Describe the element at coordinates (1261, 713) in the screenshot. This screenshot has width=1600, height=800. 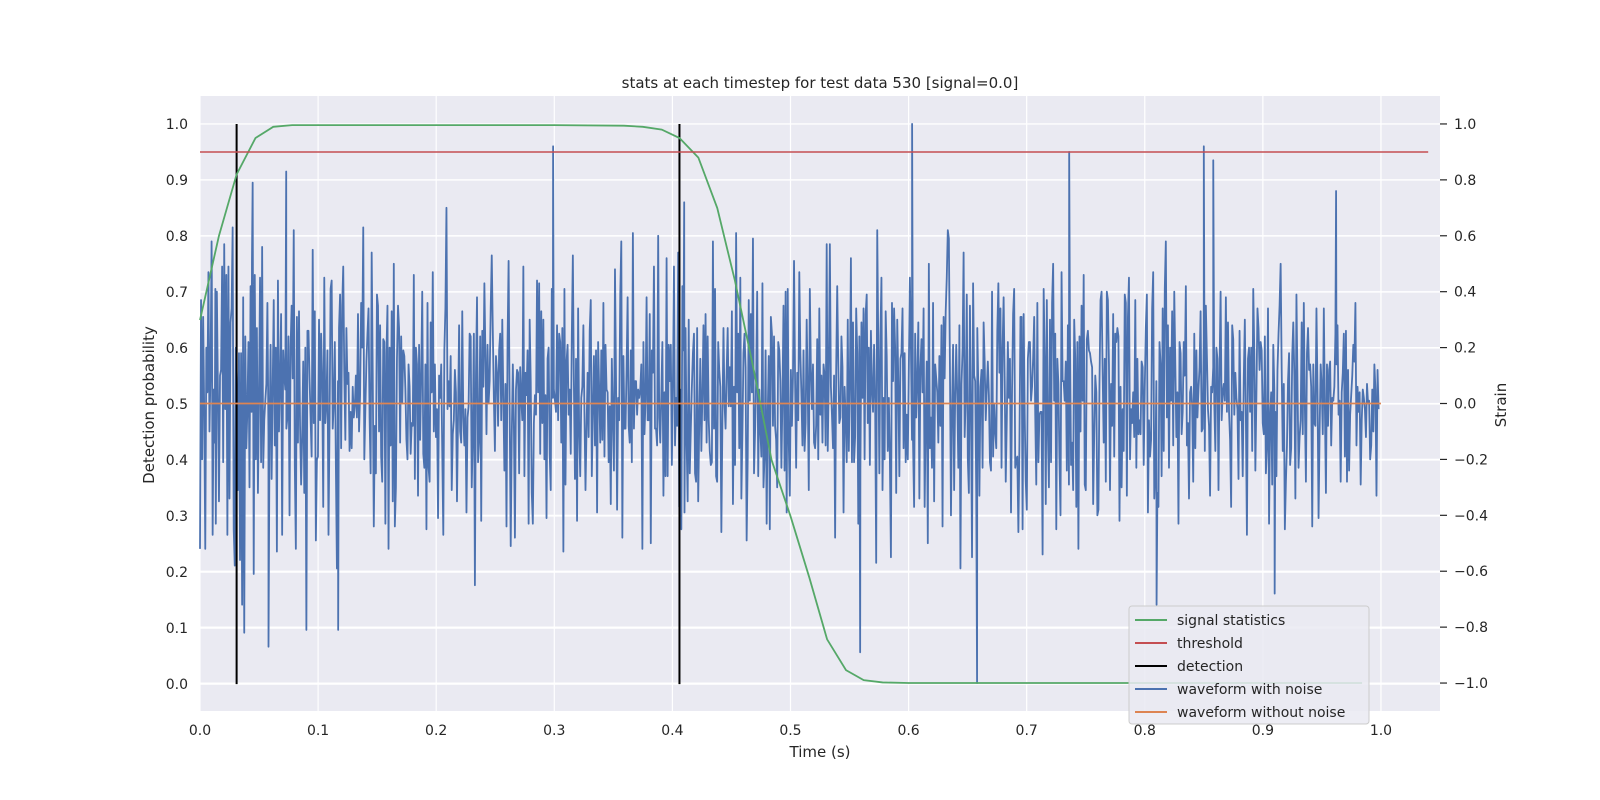
I see `legend-label: waveform without noise` at that location.